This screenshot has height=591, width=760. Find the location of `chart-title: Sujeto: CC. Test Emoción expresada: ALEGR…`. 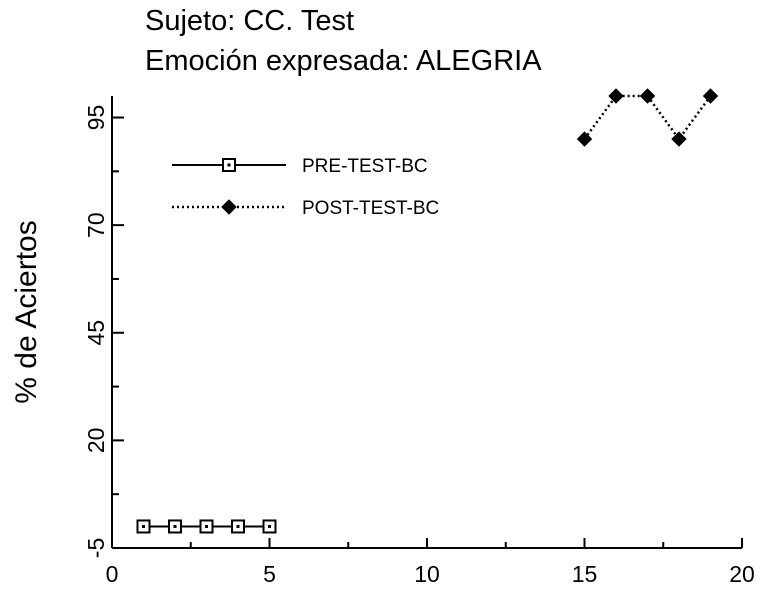

chart-title: Sujeto: CC. Test Emoción expresada: ALEGR… is located at coordinates (343, 41).